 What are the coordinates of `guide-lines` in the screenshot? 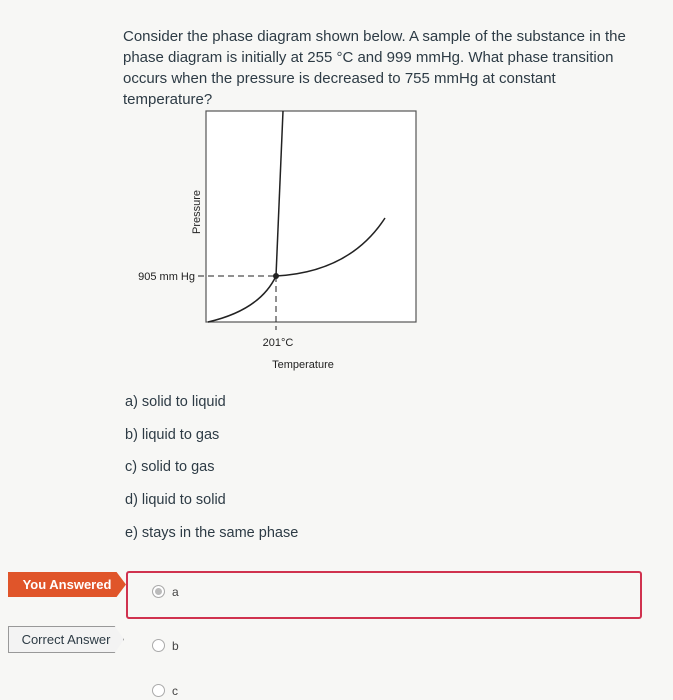 It's located at (237, 302).